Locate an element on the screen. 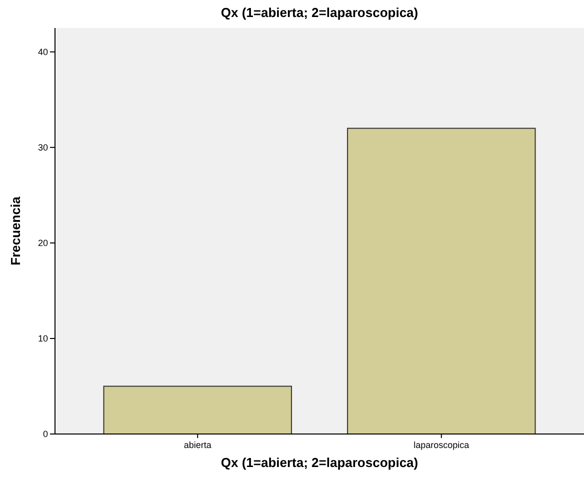 The image size is (584, 479). x-tick-label: abierta is located at coordinates (198, 445).